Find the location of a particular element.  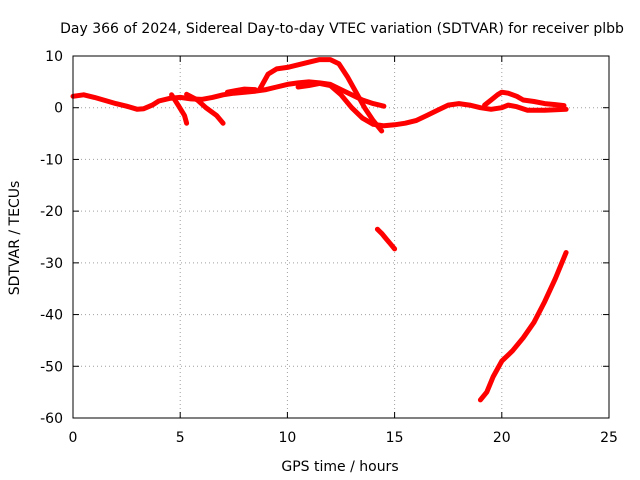

series-line-track-h is located at coordinates (386, 239).